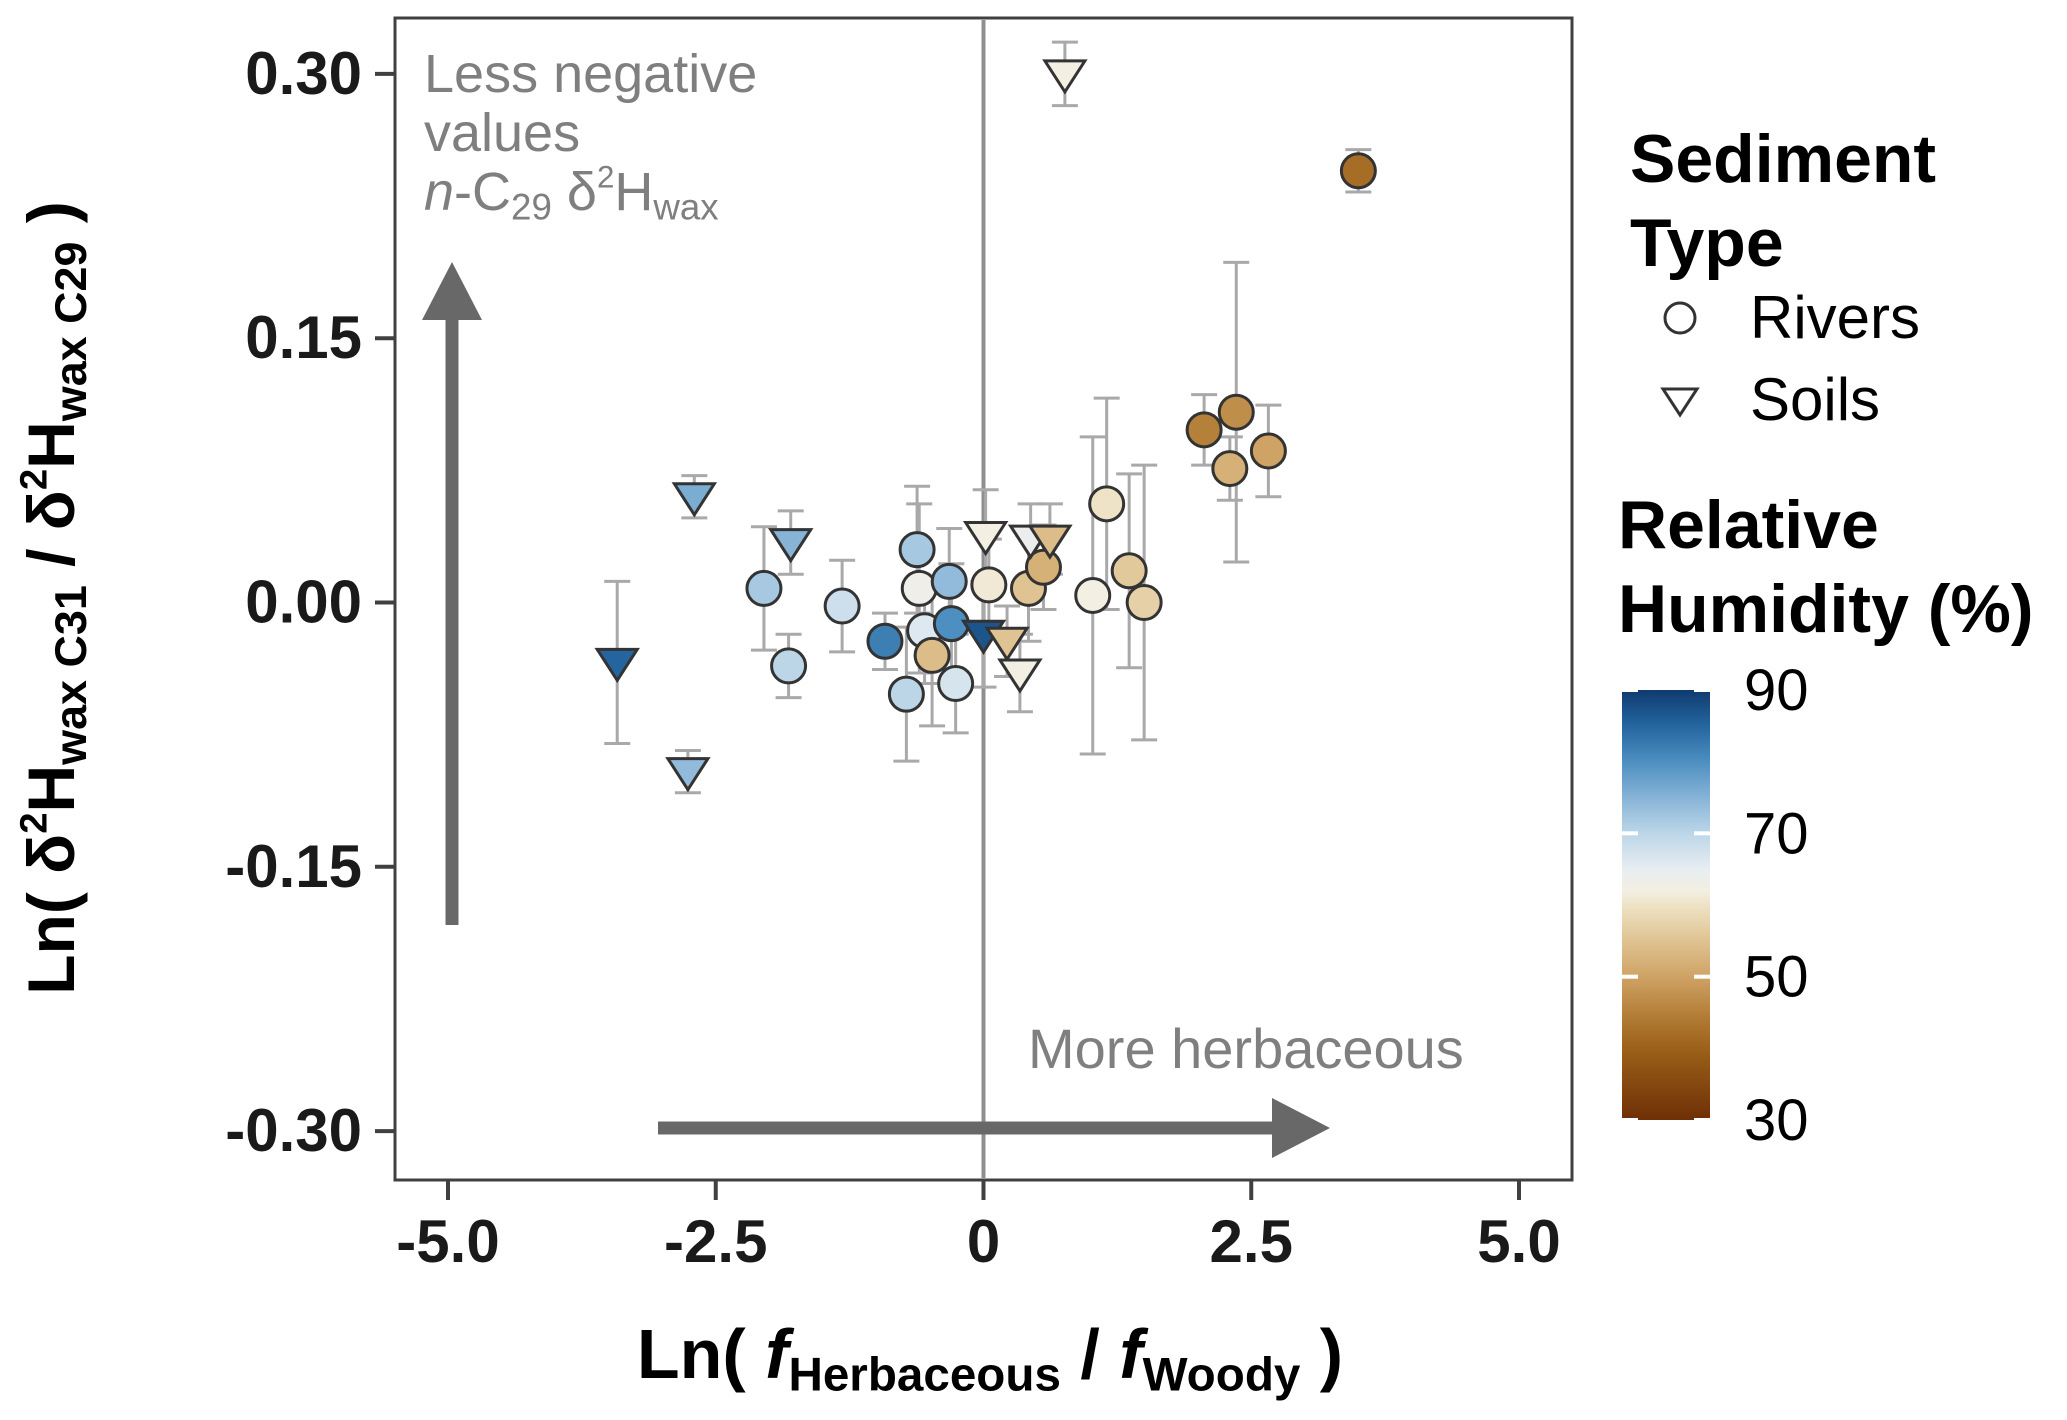  Describe the element at coordinates (590, 74) in the screenshot. I see `annotation-line-1: Less negative` at that location.